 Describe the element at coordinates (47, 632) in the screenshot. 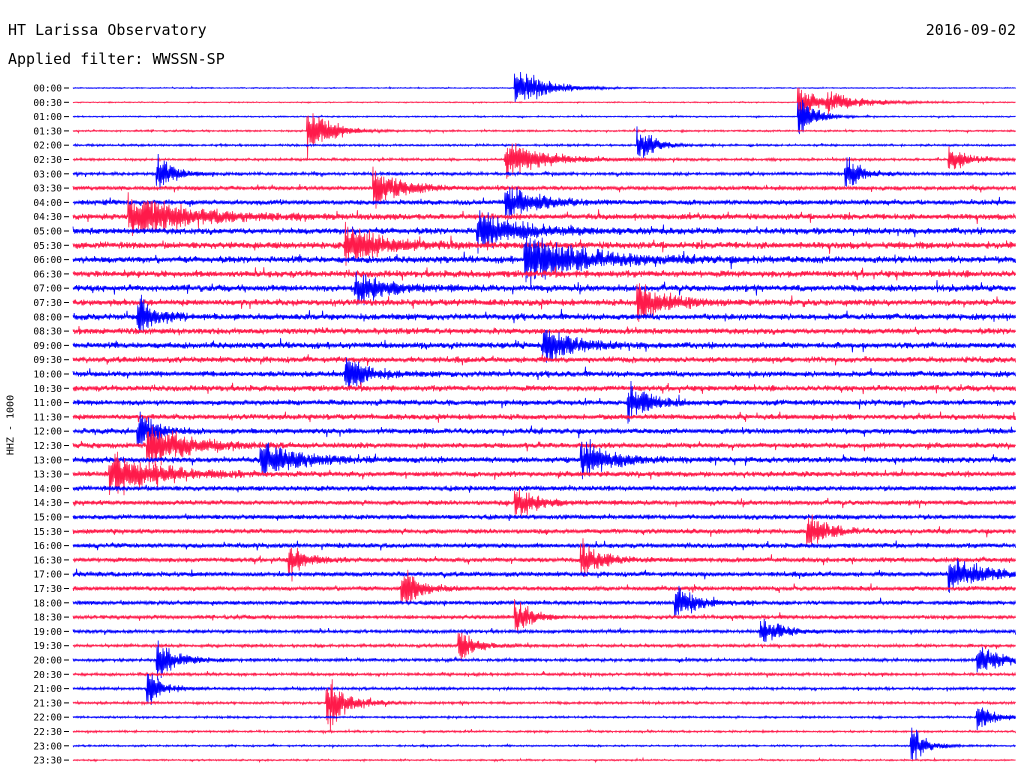

I see `time-tick-label: 19:00` at that location.